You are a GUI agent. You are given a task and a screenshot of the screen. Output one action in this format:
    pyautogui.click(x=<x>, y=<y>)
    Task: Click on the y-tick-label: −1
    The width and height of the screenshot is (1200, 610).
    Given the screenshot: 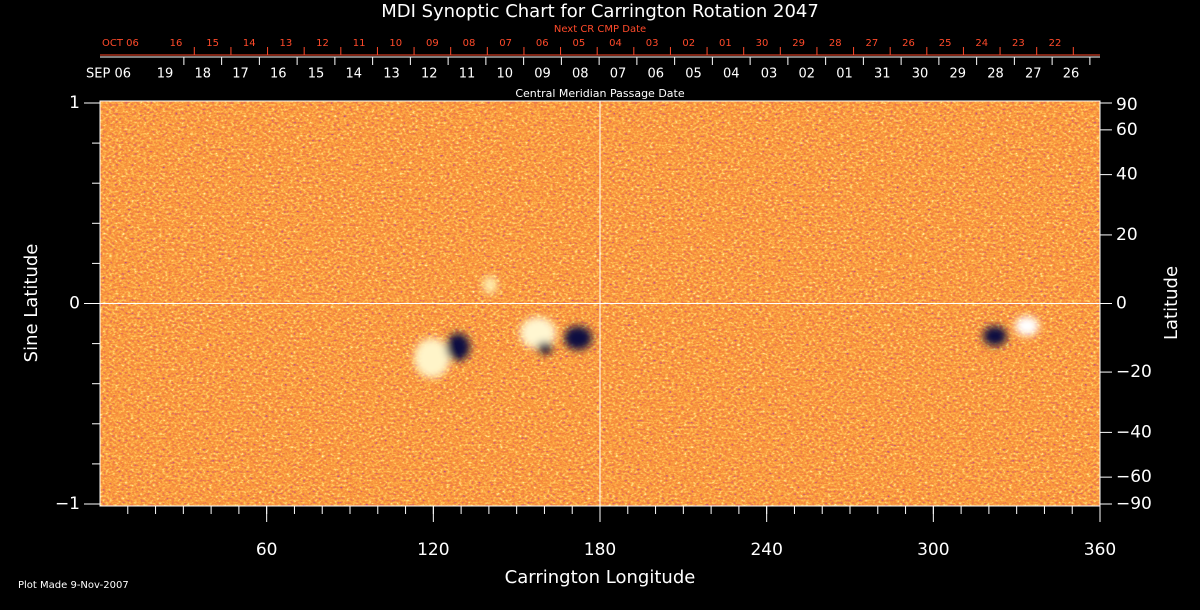 What is the action you would take?
    pyautogui.click(x=67, y=504)
    